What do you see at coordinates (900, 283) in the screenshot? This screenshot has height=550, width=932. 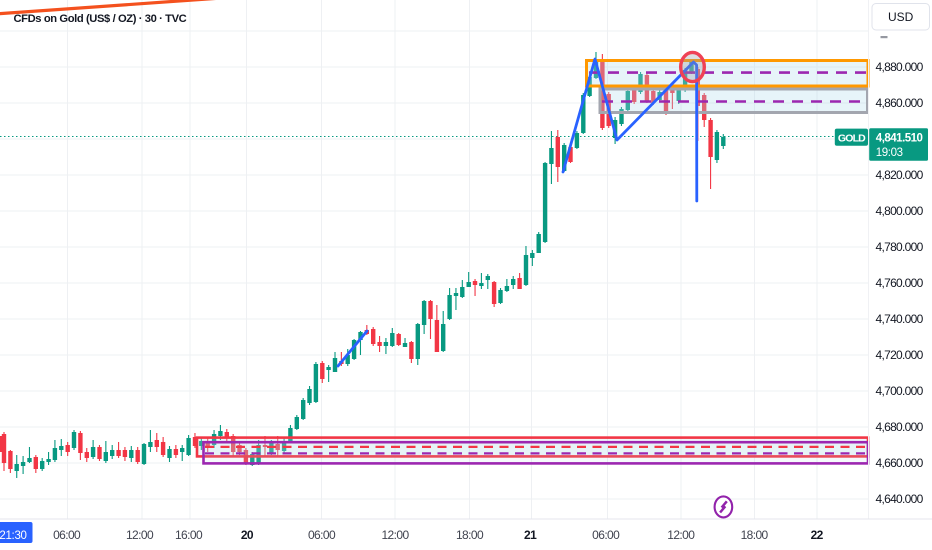 I see `svg-text: 4,760.000` at bounding box center [900, 283].